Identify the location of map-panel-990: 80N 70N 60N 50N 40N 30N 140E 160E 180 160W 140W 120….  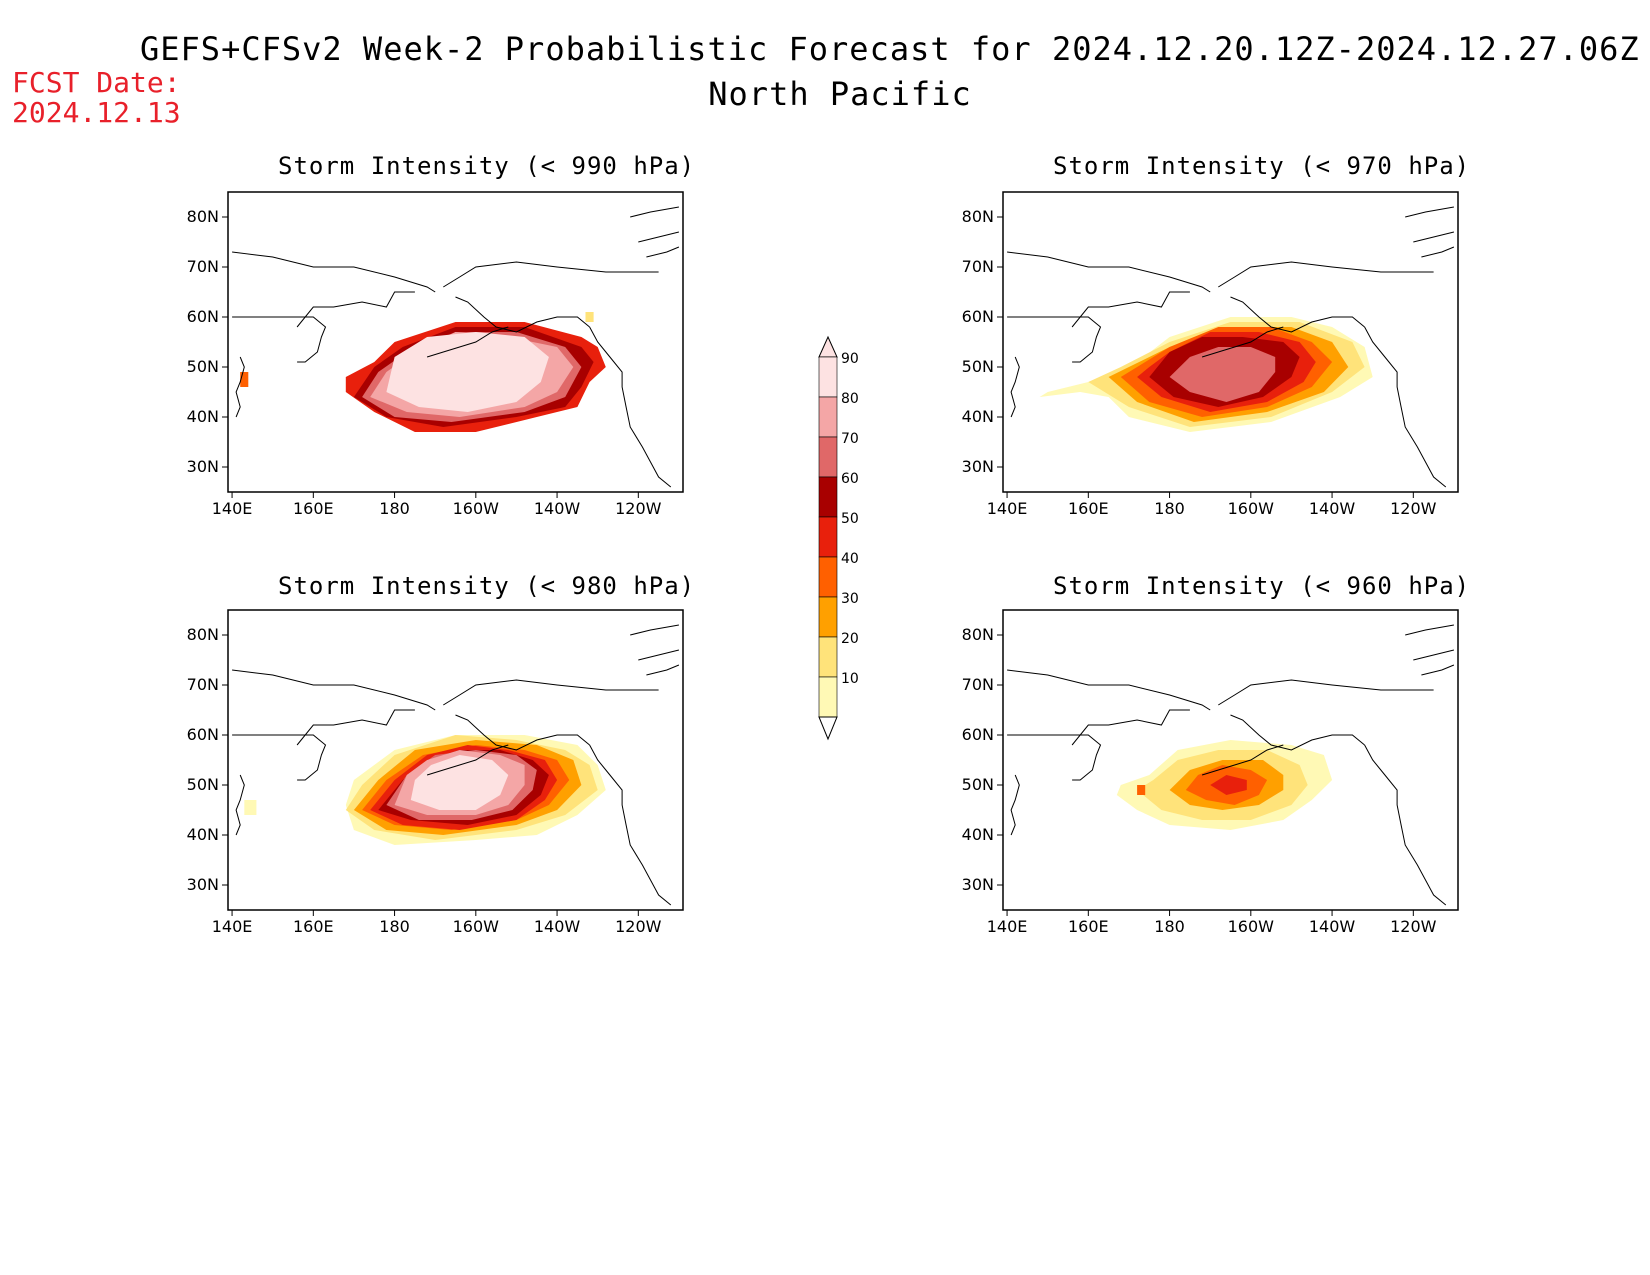
(435, 354).